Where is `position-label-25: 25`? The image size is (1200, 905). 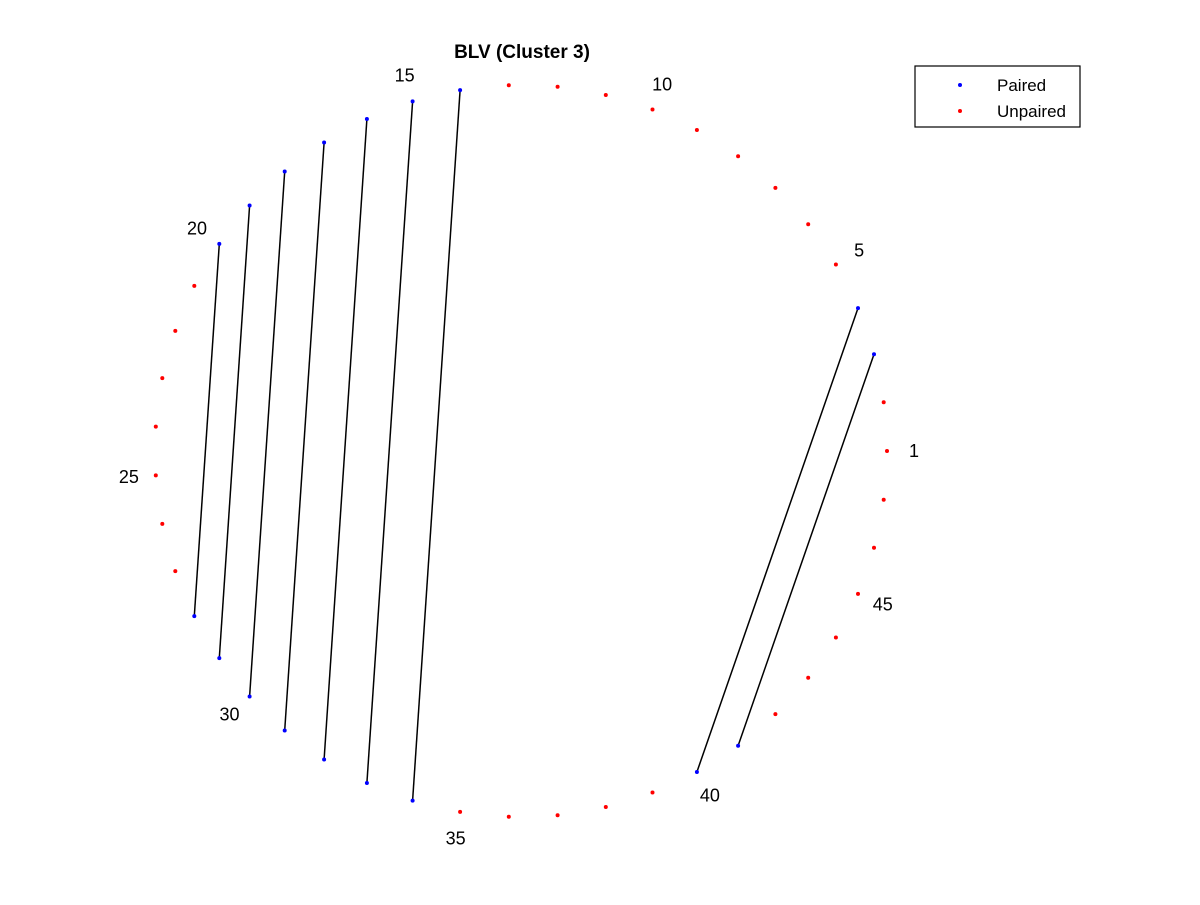
position-label-25: 25 is located at coordinates (129, 477).